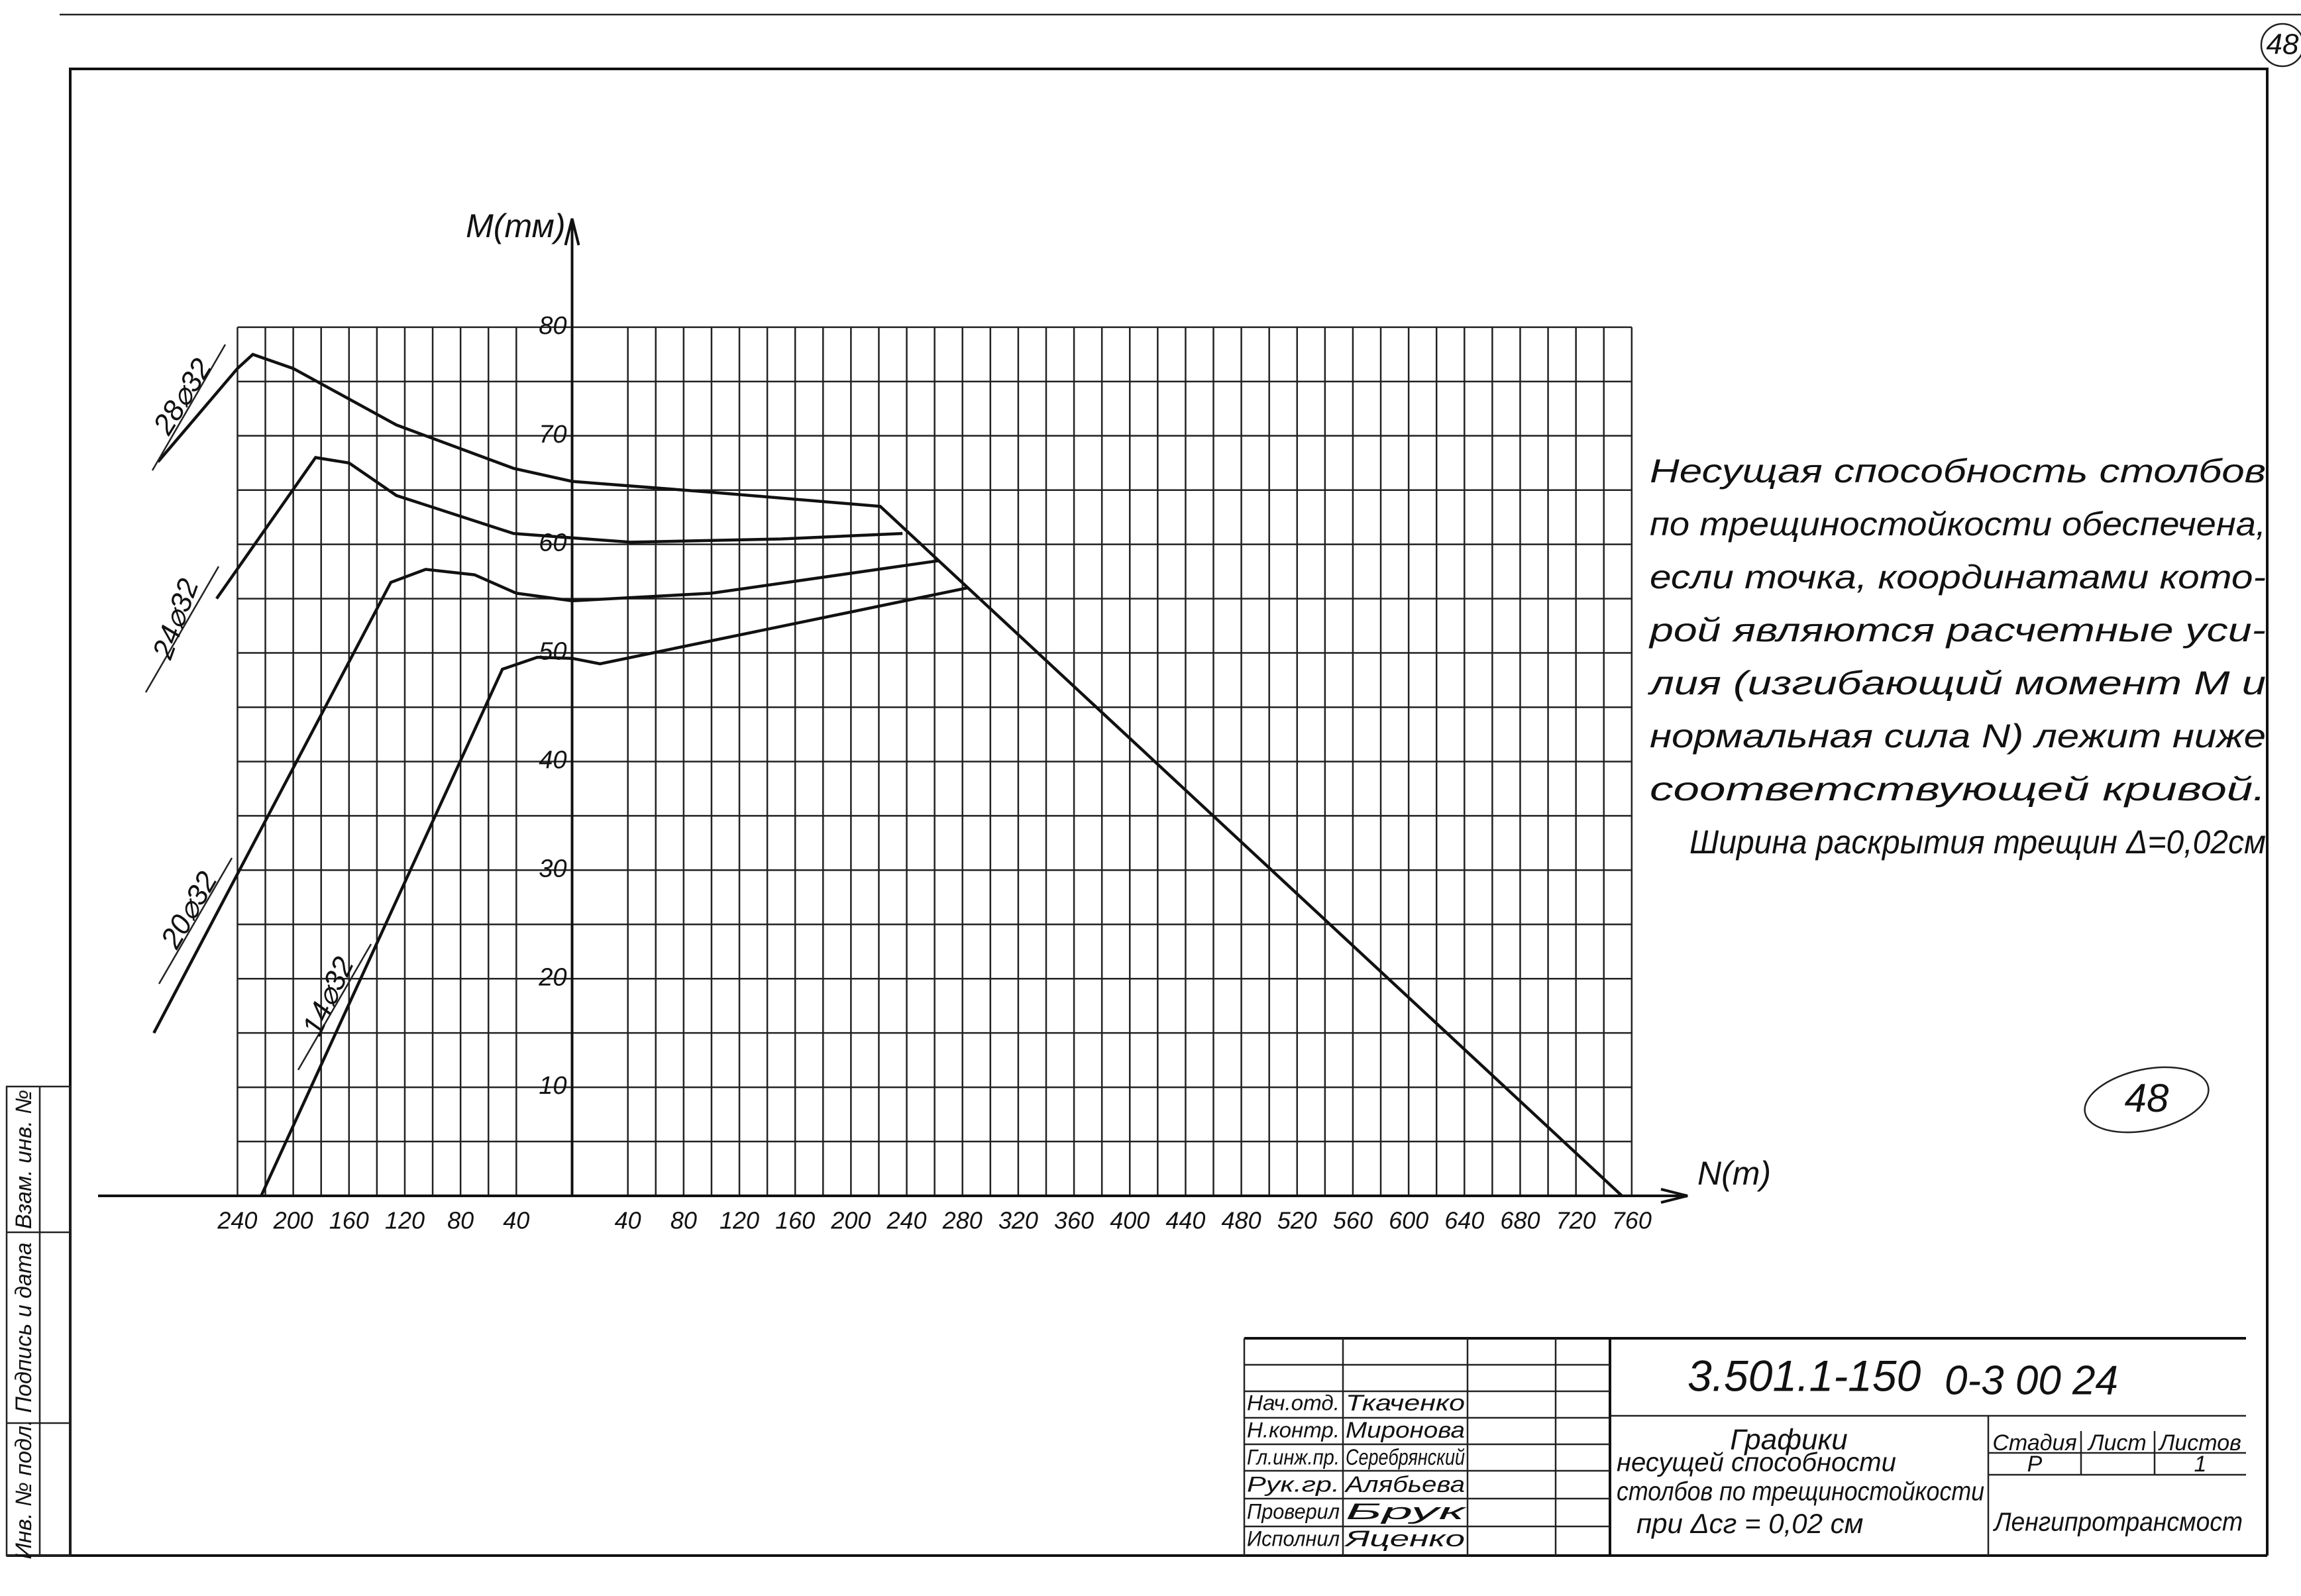 Image resolution: width=2301 pixels, height=1596 pixels. What do you see at coordinates (1978, 842) in the screenshot?
I see `note-line: Ширина раскрытия трещин Δ=0,02см` at bounding box center [1978, 842].